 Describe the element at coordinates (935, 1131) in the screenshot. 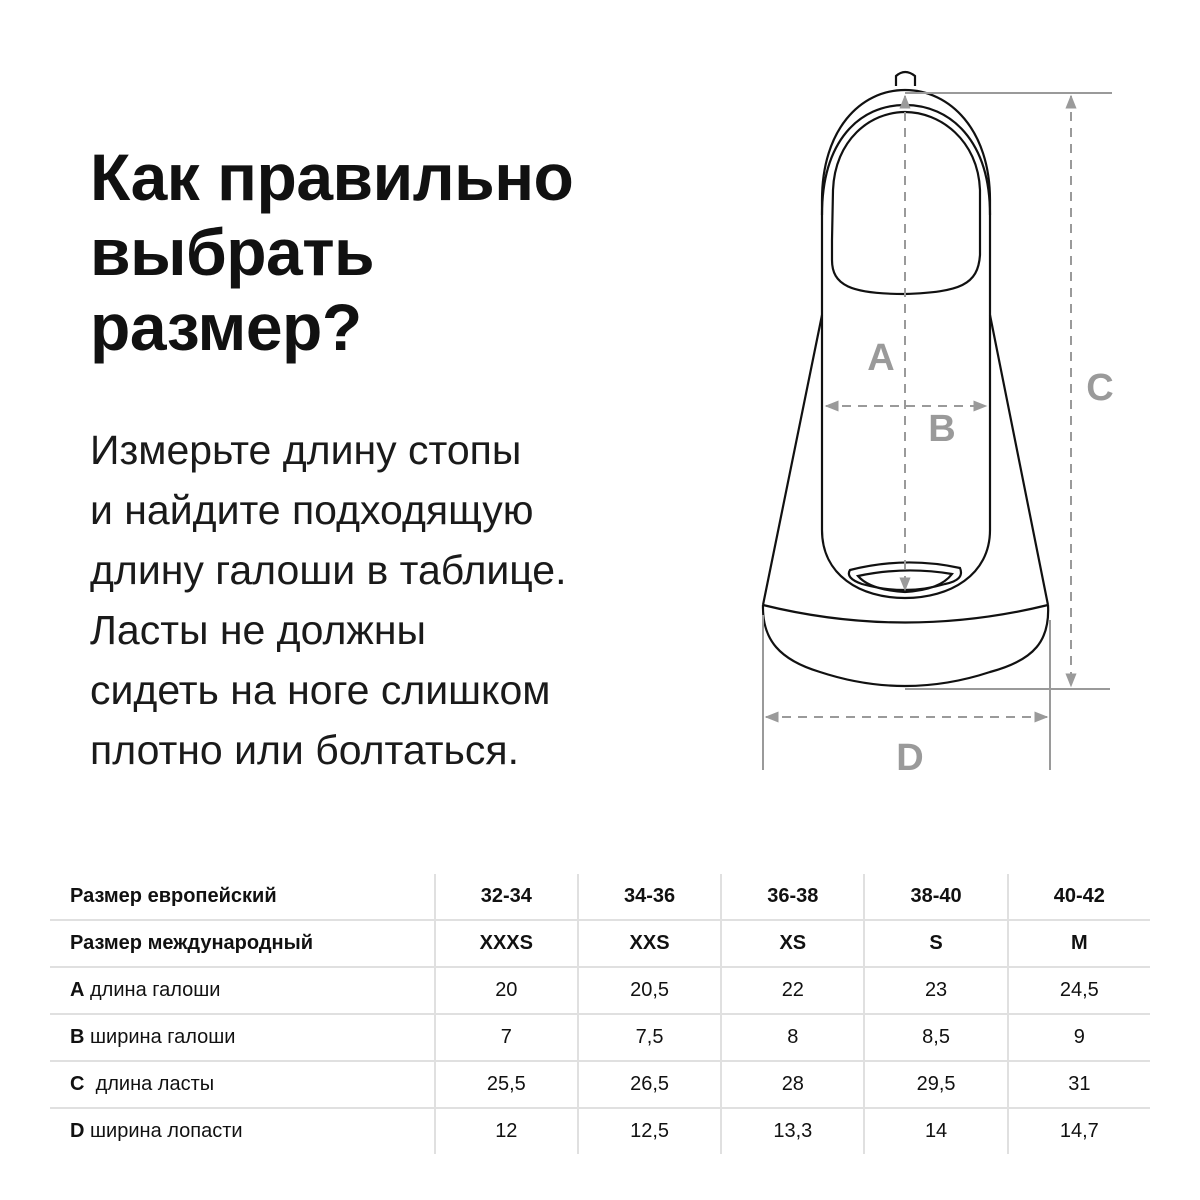

I see `table-cell: 14` at that location.